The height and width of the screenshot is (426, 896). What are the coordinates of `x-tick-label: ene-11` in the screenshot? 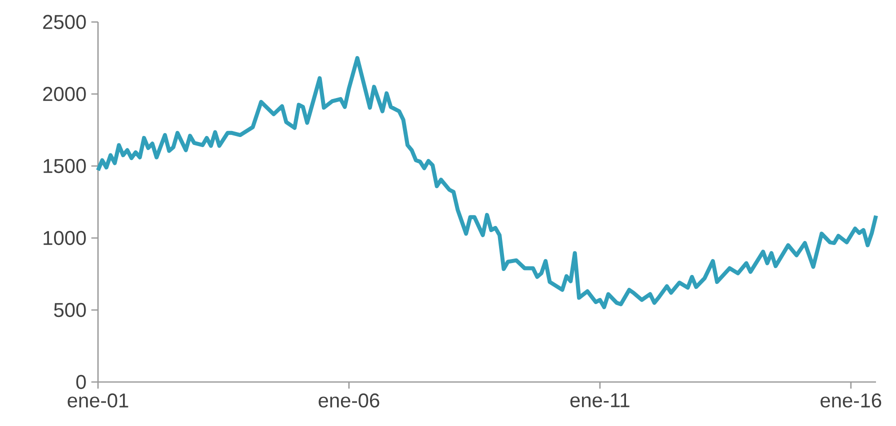 It's located at (600, 400).